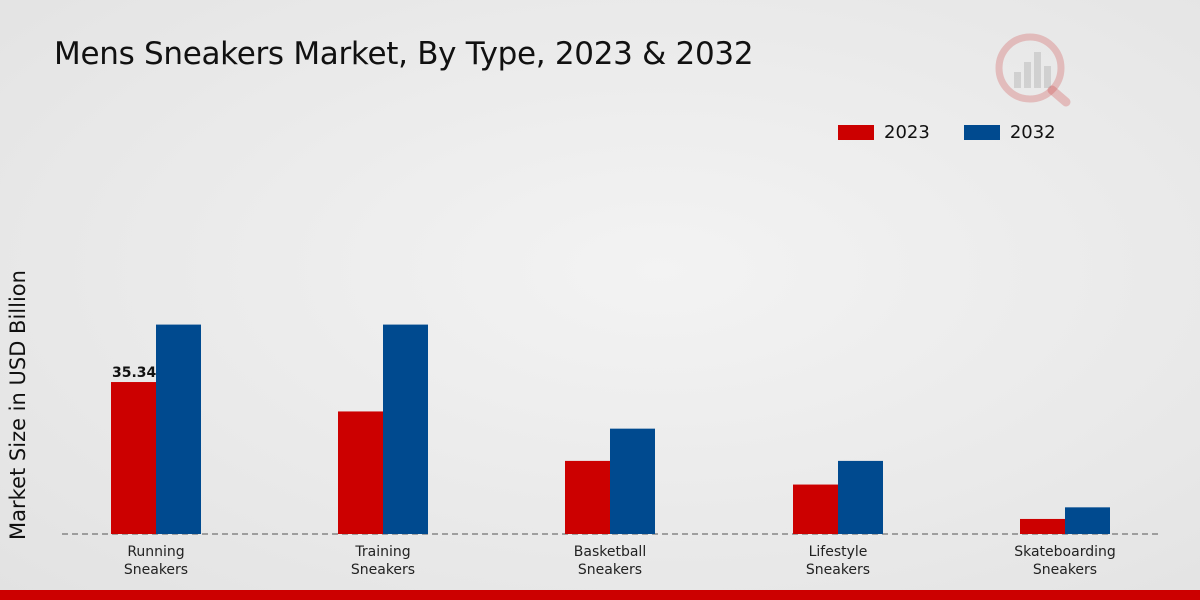  I want to click on x-tick-label: Skateboarding Sneakers, so click(1065, 561).